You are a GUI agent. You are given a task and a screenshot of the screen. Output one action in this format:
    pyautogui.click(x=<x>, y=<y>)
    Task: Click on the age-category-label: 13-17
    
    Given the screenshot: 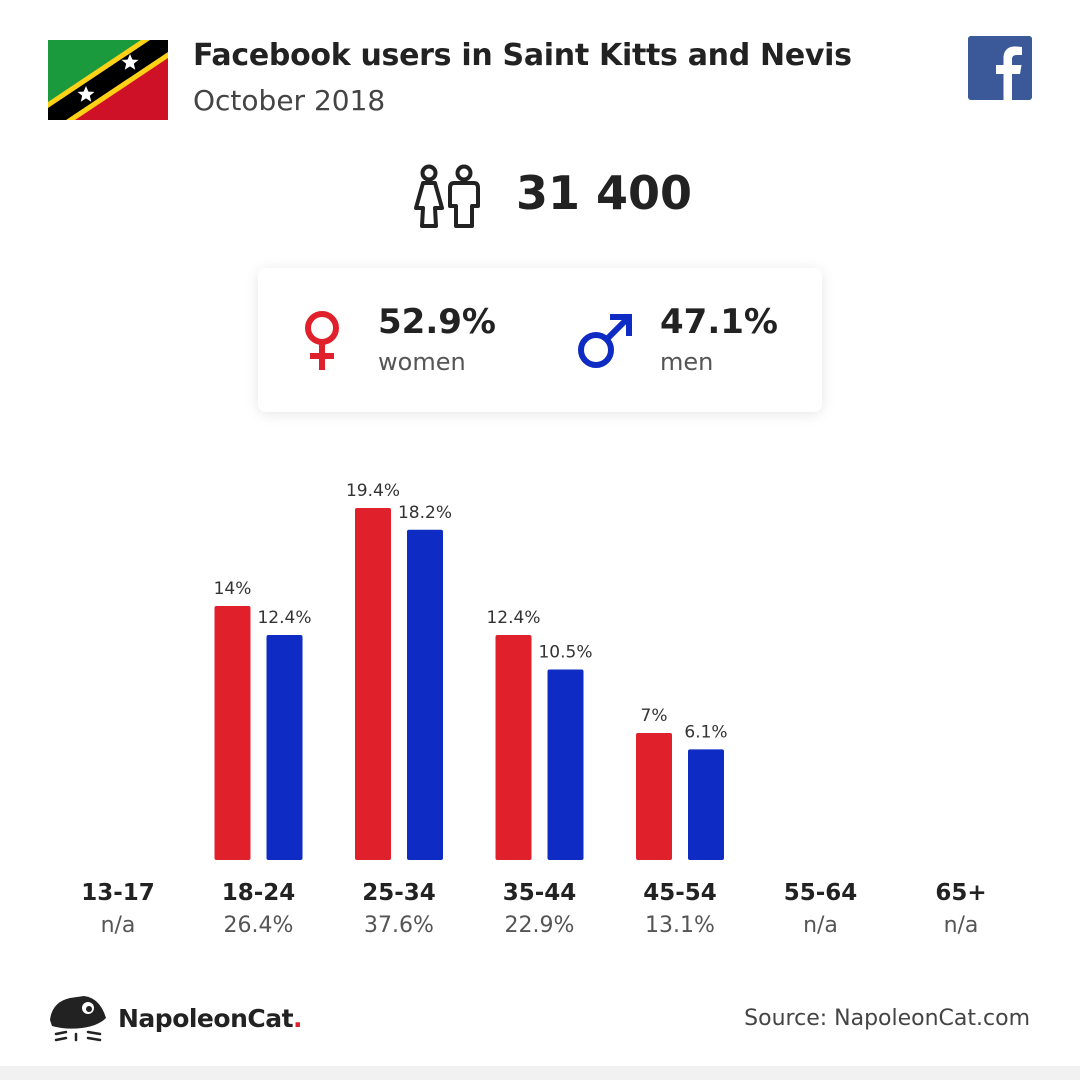 What is the action you would take?
    pyautogui.click(x=118, y=893)
    